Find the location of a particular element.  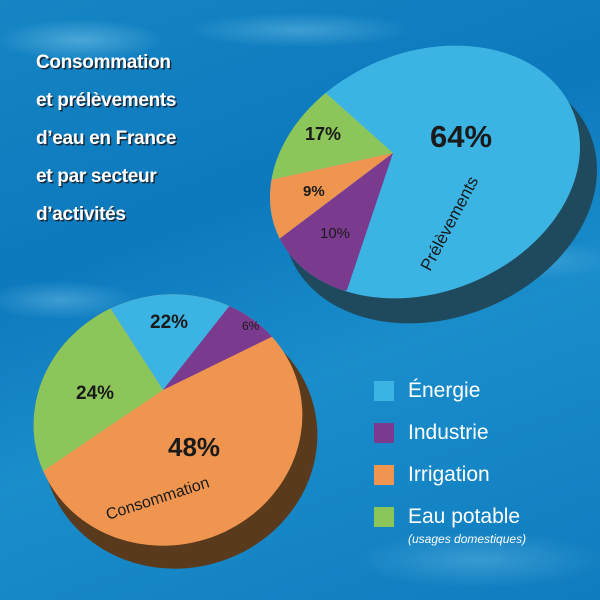

legend-label: Énergie is located at coordinates (444, 390).